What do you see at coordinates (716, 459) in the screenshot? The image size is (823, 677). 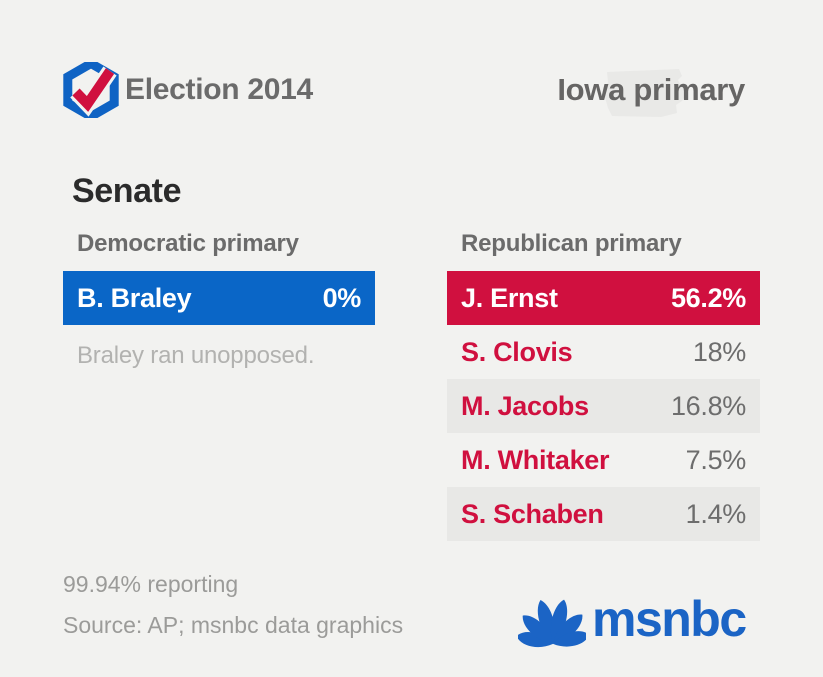 I see `candidate-percent: 7.5%` at bounding box center [716, 459].